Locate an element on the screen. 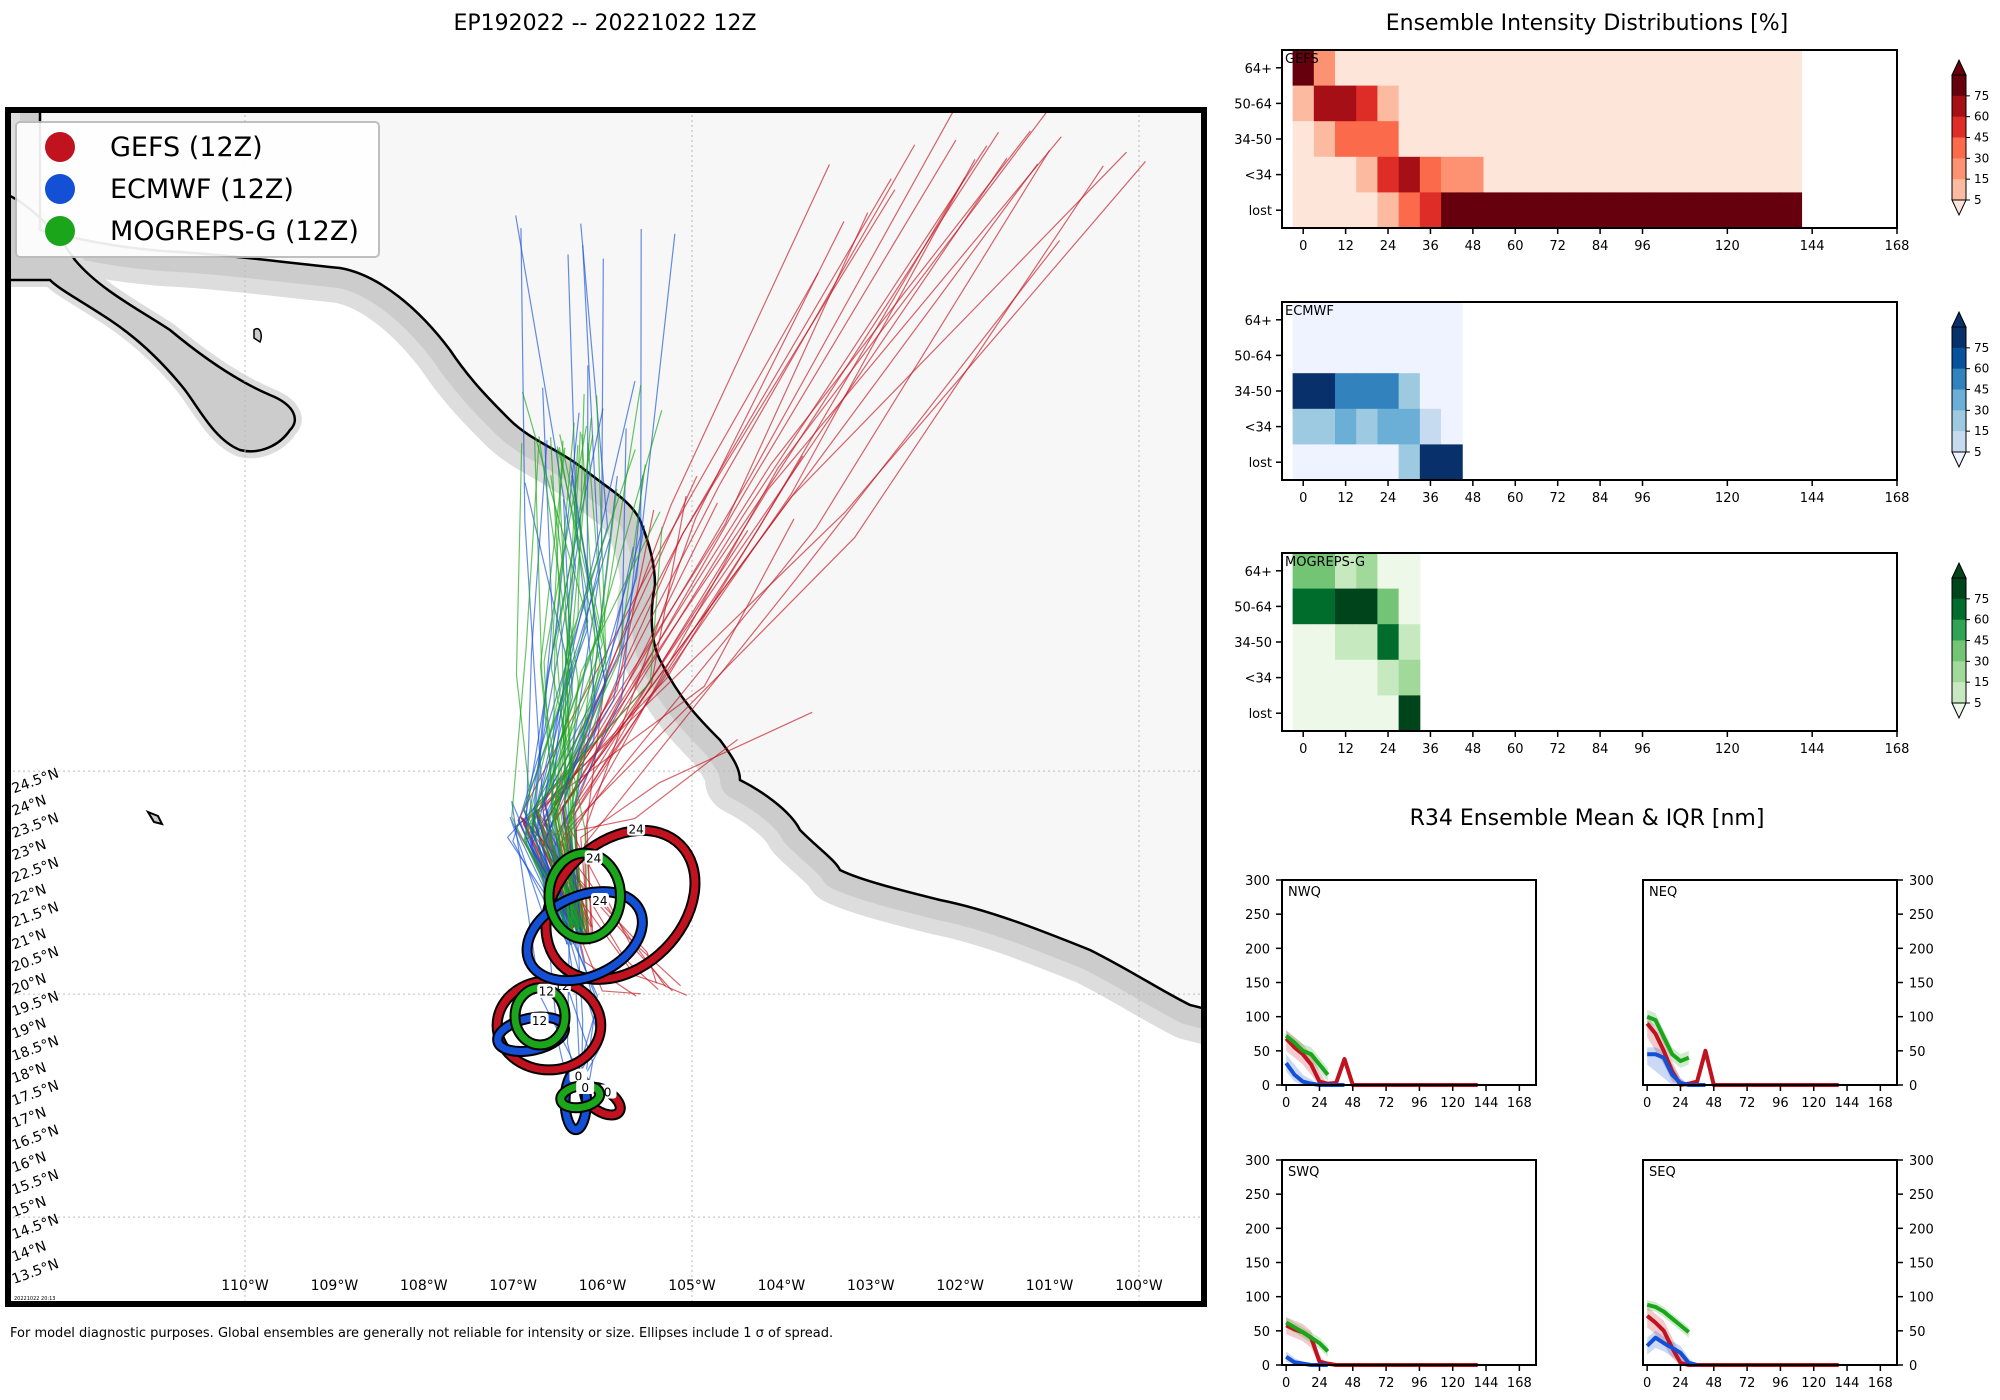 The image size is (2000, 1400). ytick-label: 150 is located at coordinates (1257, 984).